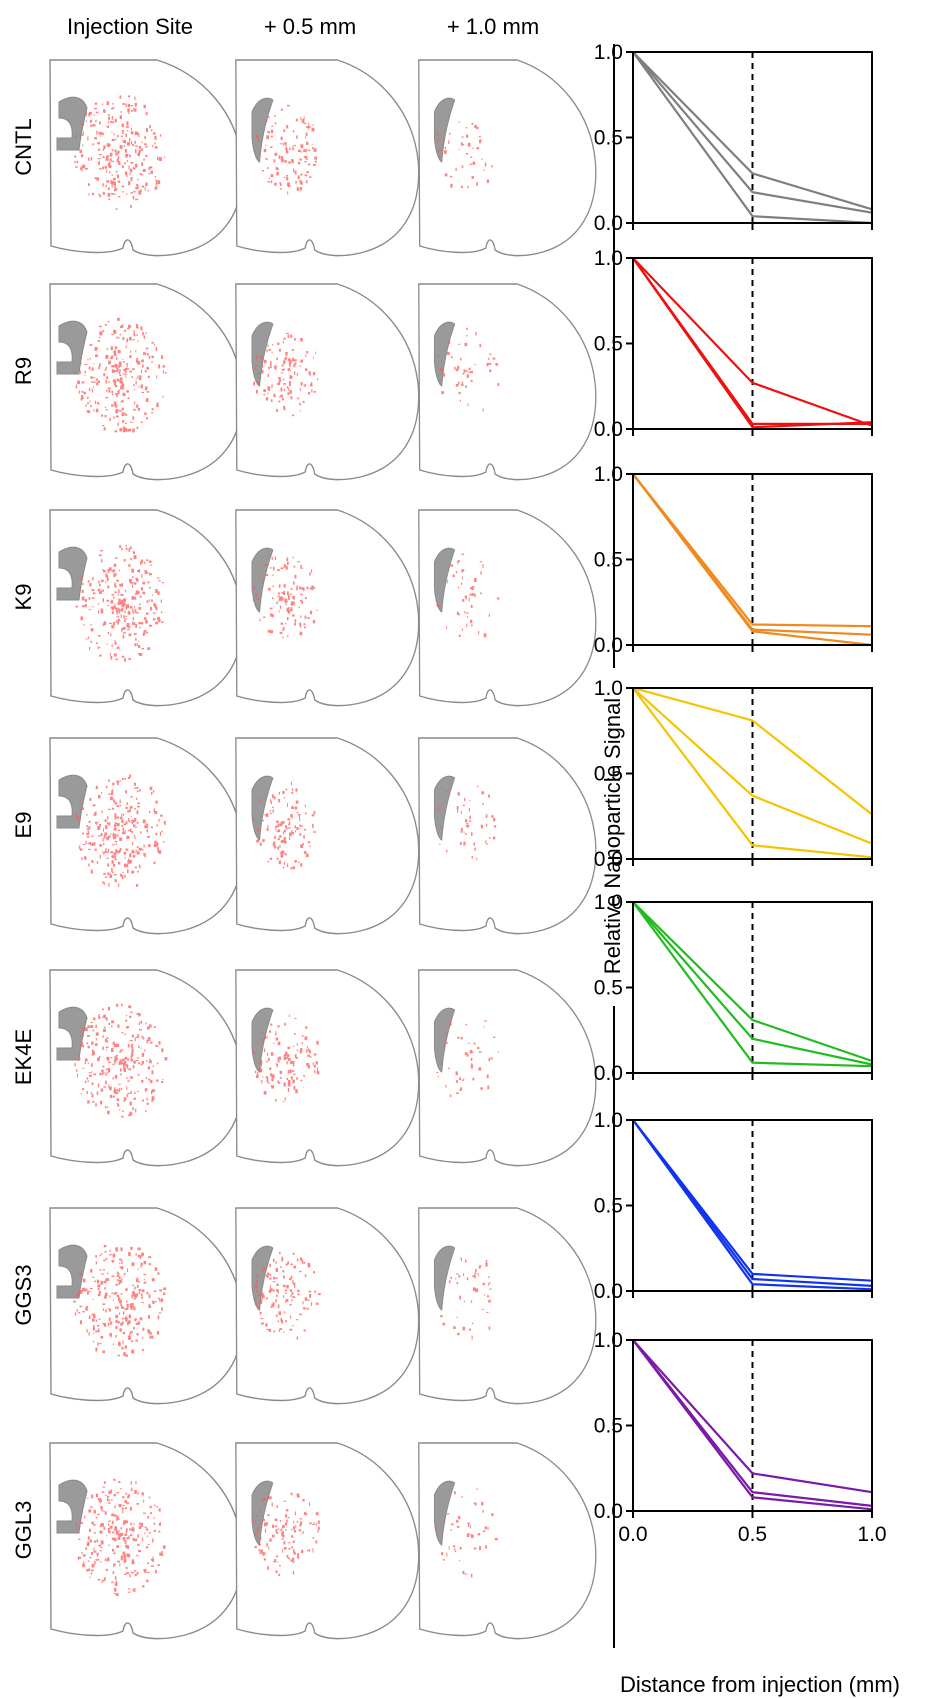  I want to click on brain-section-k9-col1, so click(146, 608).